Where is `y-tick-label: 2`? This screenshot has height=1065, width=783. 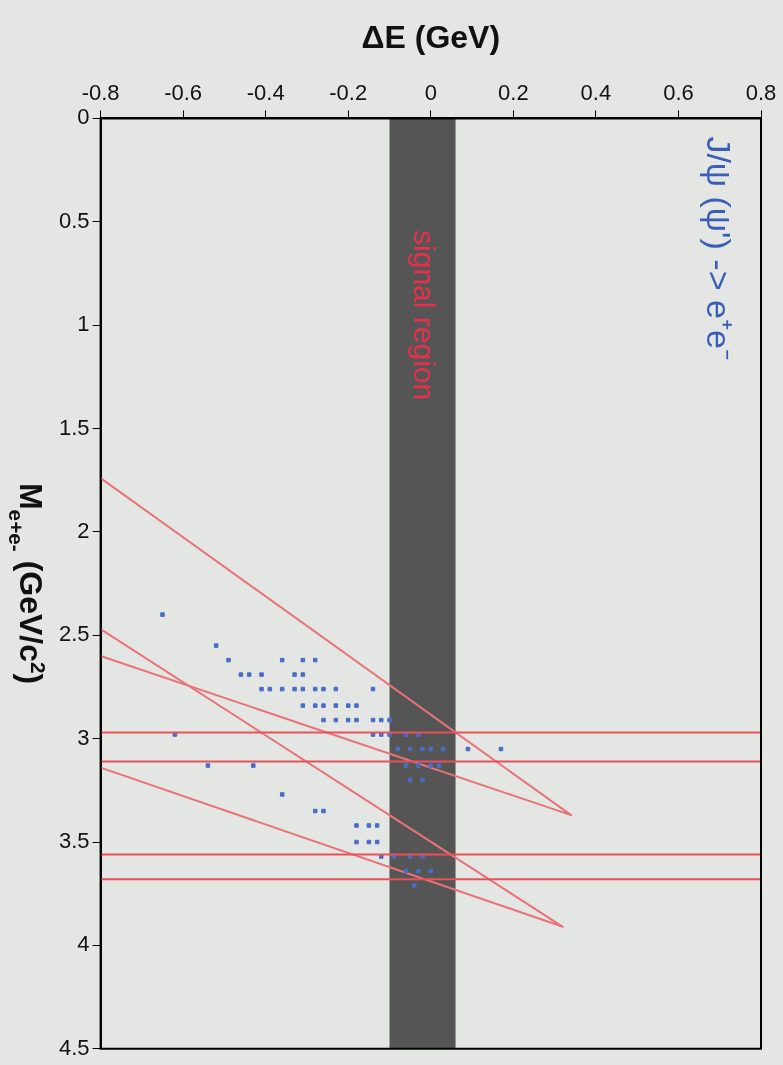 y-tick-label: 2 is located at coordinates (83, 530).